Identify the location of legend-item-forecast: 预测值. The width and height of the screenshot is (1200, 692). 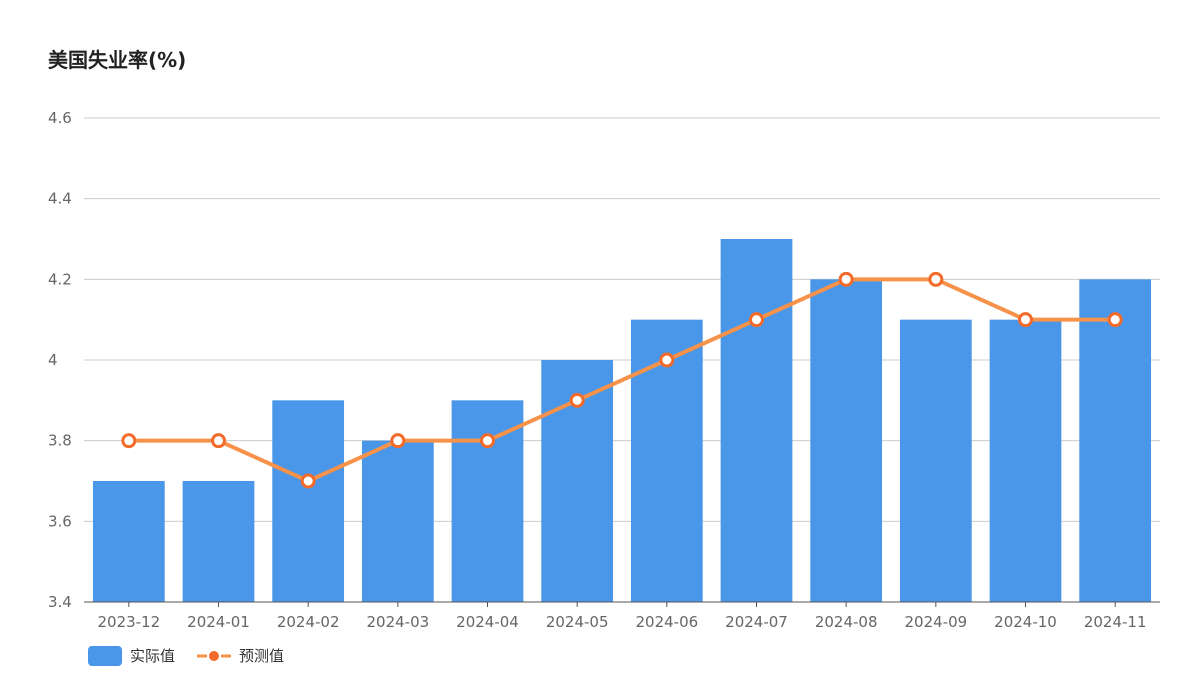
(240, 655).